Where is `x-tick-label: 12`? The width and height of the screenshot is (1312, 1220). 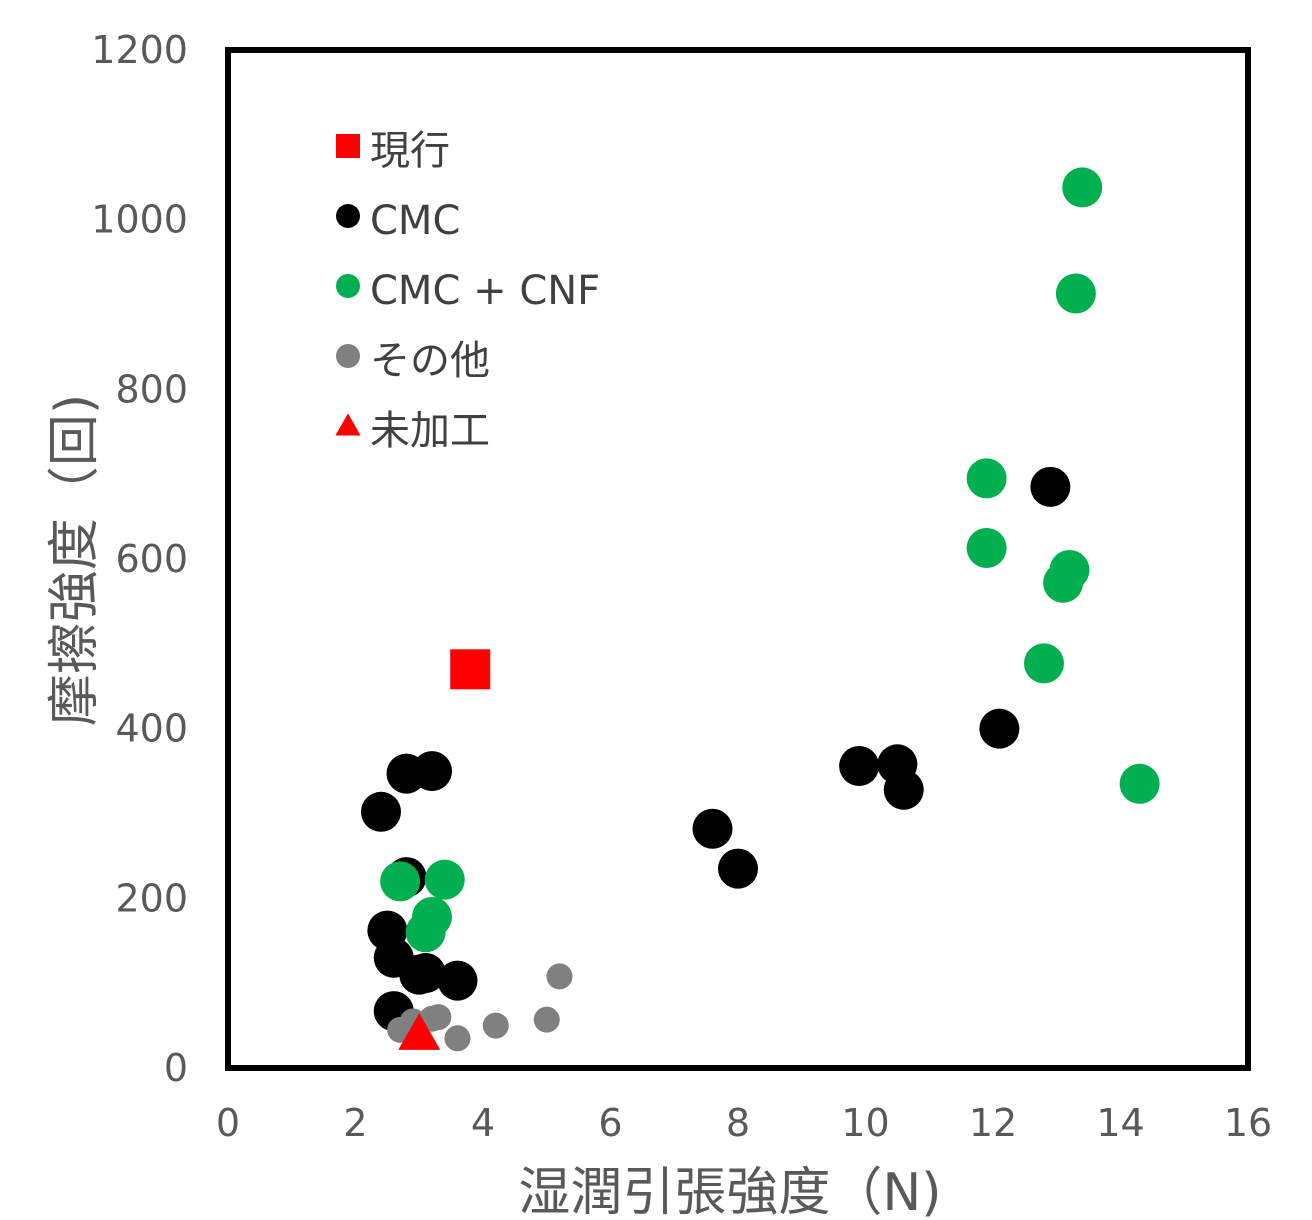
x-tick-label: 12 is located at coordinates (993, 1123).